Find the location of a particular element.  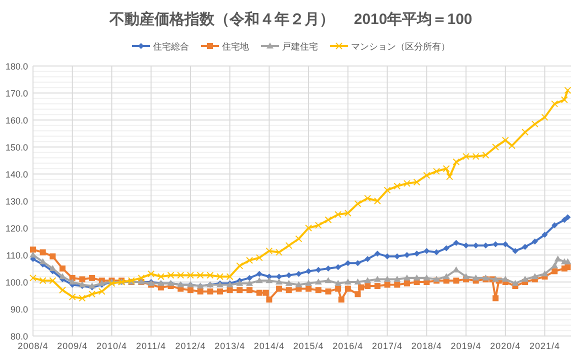

x-tick-label: 2017/4 is located at coordinates (387, 346).